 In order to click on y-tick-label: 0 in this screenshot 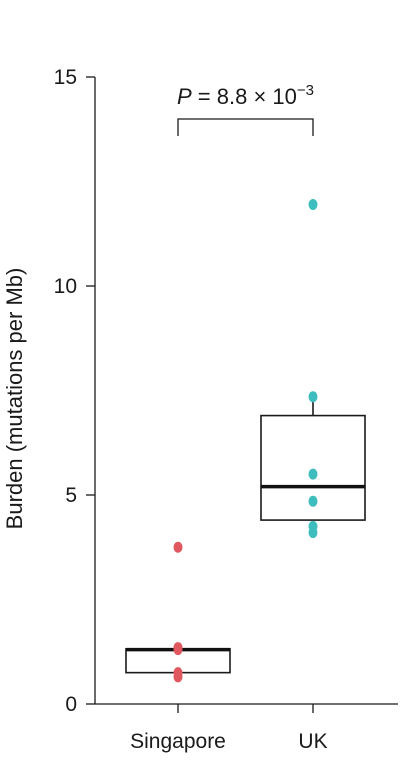, I will do `click(71, 704)`.